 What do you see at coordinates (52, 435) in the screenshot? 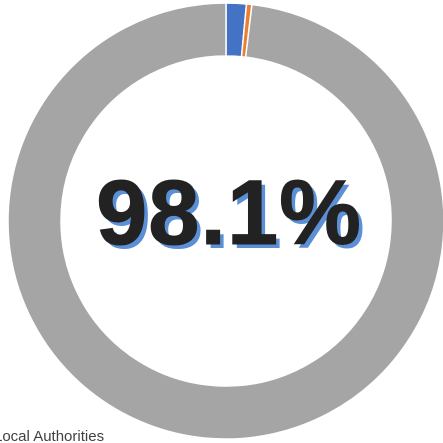
I see `category-label: Local Authorities` at bounding box center [52, 435].